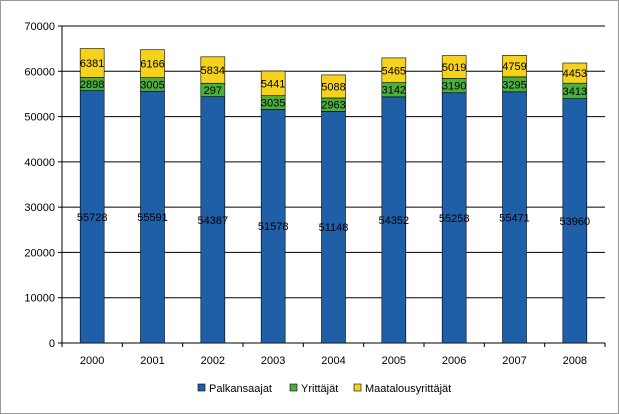 The width and height of the screenshot is (619, 414). I want to click on x-tick-label: 2006, so click(454, 361).